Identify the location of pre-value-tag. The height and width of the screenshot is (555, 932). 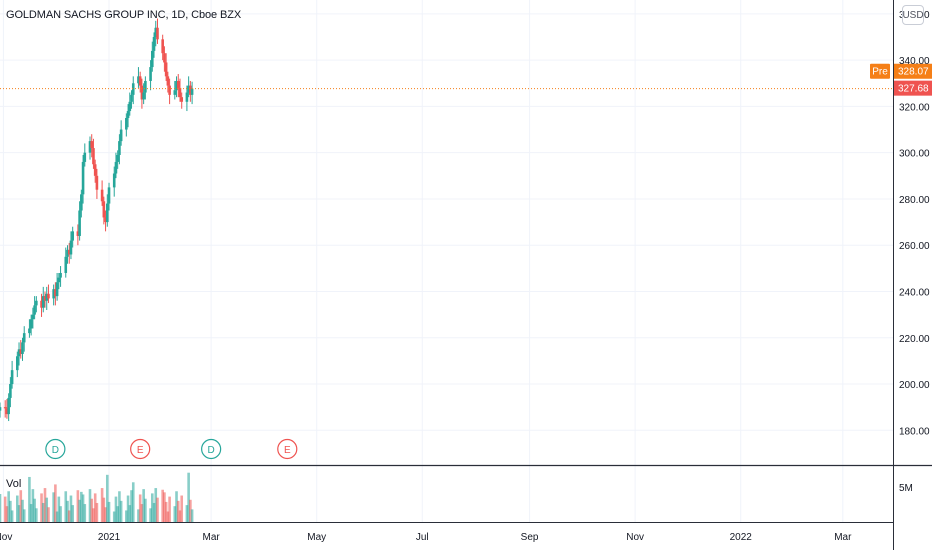
(913, 71).